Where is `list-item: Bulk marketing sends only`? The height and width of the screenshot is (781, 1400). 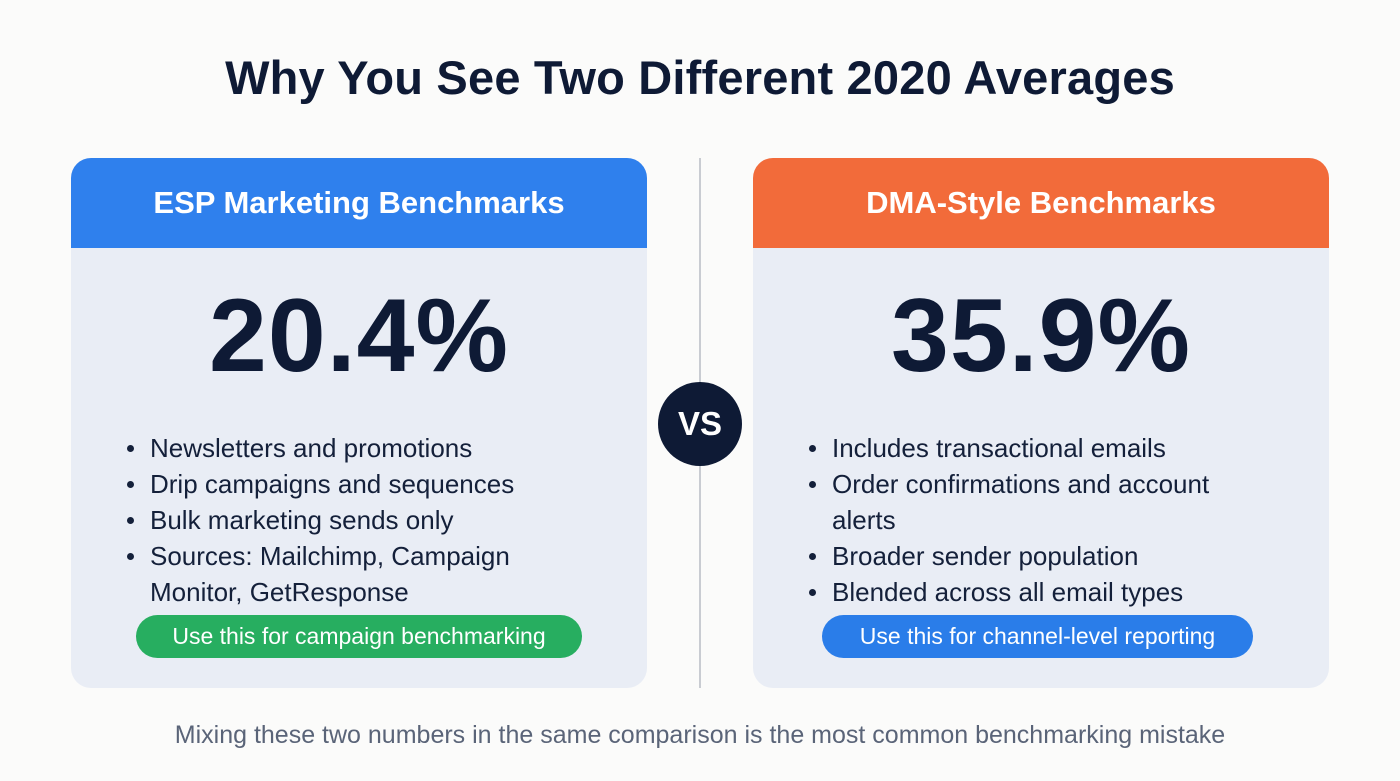 list-item: Bulk marketing sends only is located at coordinates (385, 520).